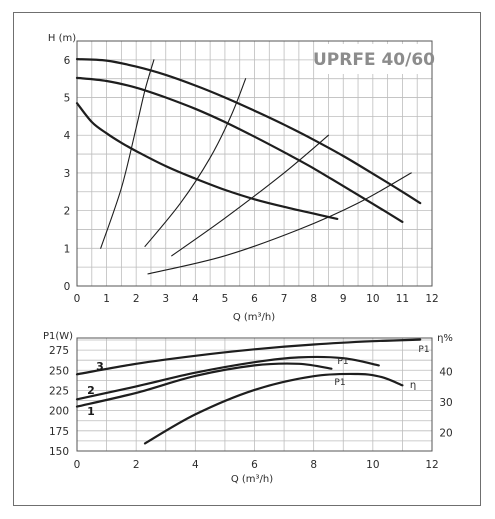 The height and width of the screenshot is (519, 495). Describe the element at coordinates (254, 299) in the screenshot. I see `top-x-tick-label: 6` at that location.